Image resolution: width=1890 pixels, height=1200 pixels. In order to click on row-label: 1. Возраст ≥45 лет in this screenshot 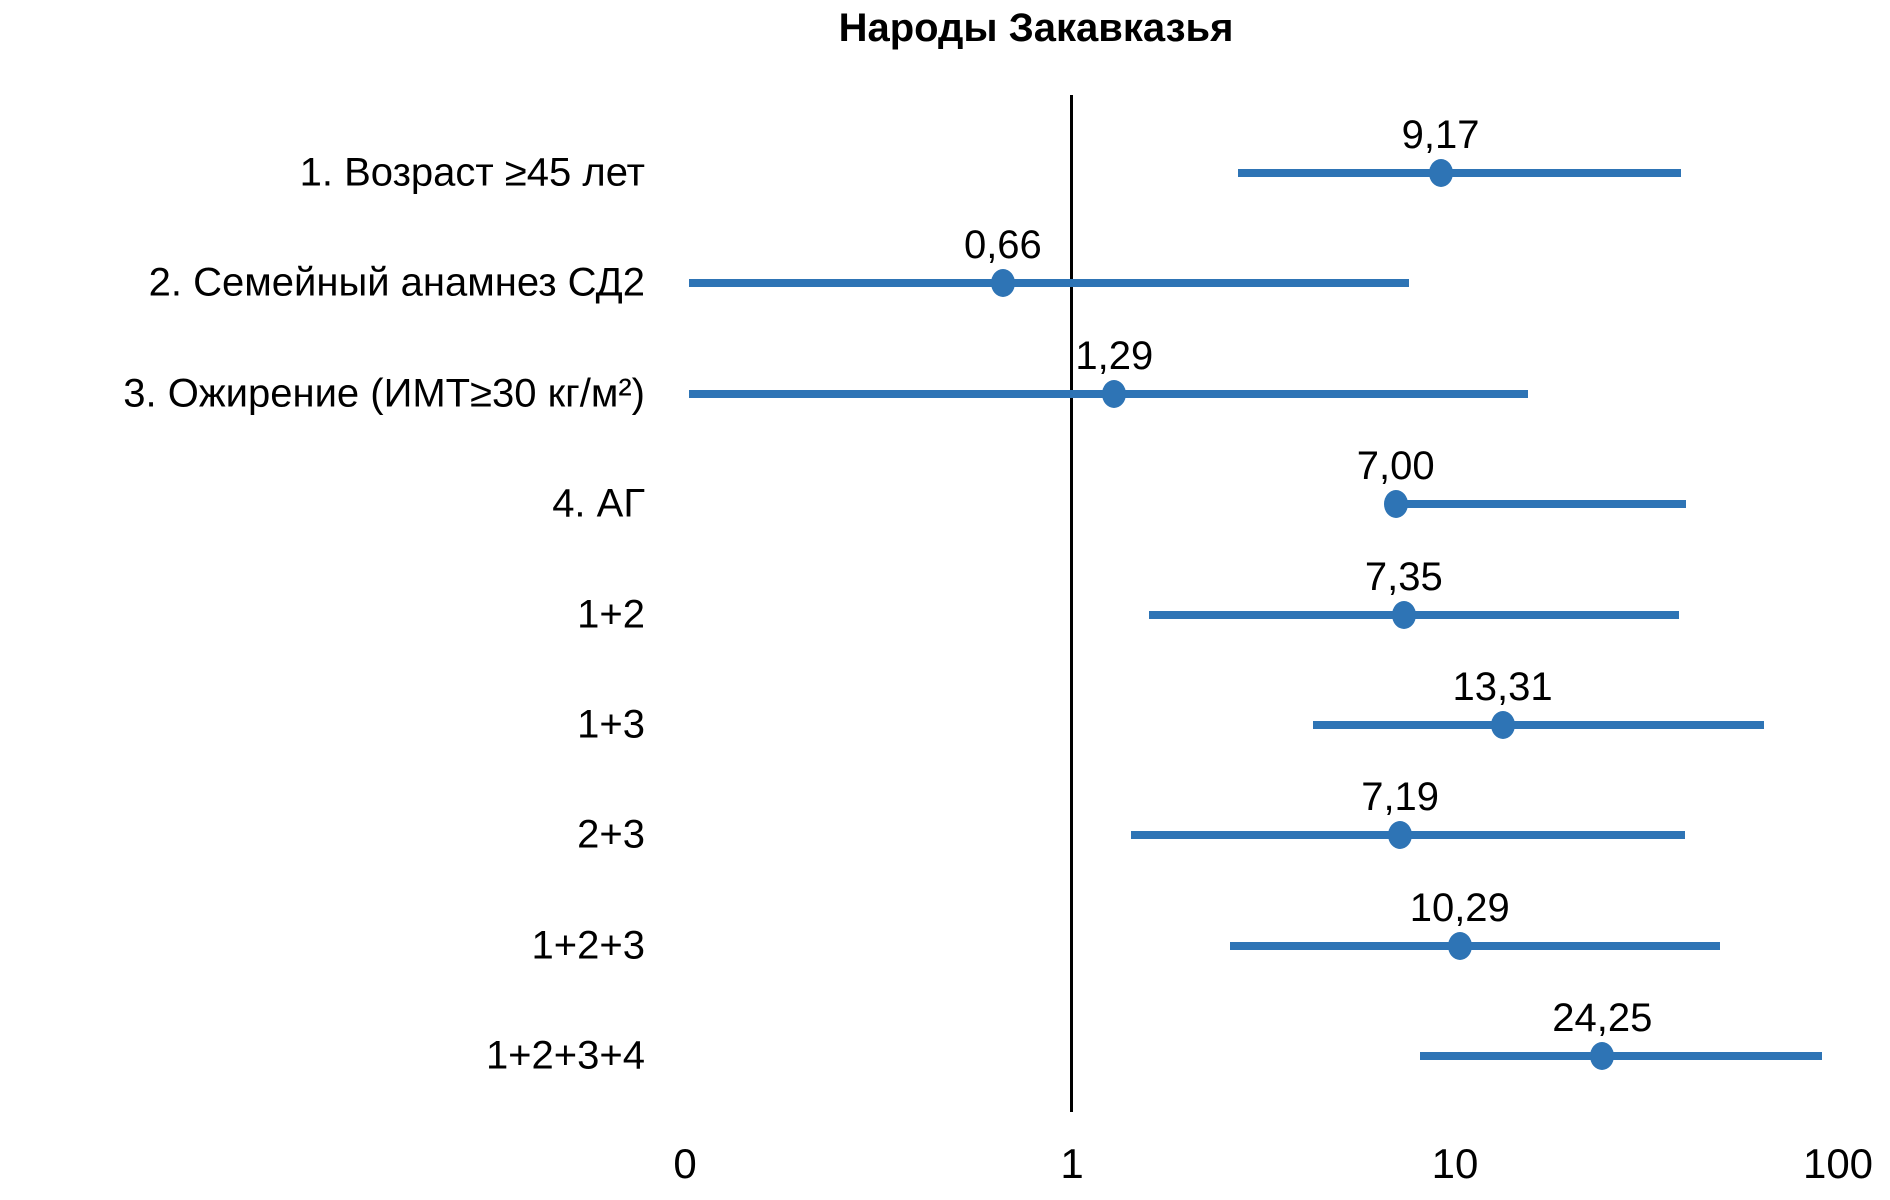, I will do `click(472, 172)`.